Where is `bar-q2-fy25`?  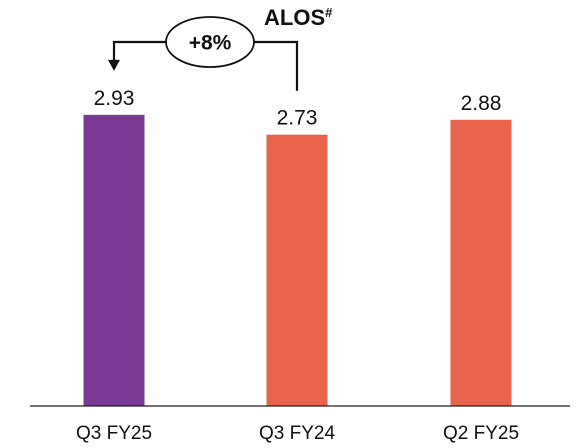
bar-q2-fy25 is located at coordinates (481, 263).